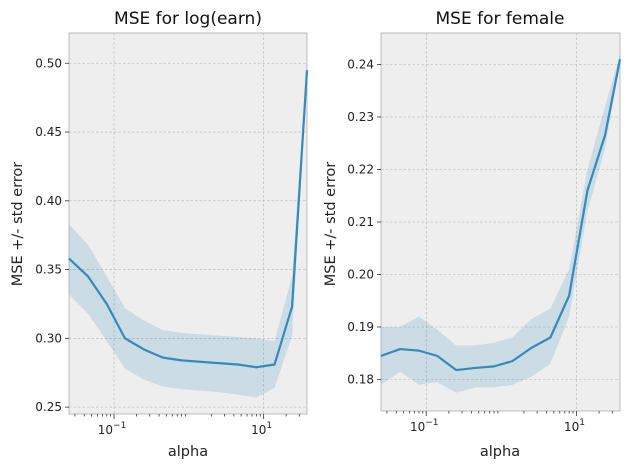 Image resolution: width=630 pixels, height=470 pixels. What do you see at coordinates (48, 407) in the screenshot?
I see `y-tick-label: 0.25` at bounding box center [48, 407].